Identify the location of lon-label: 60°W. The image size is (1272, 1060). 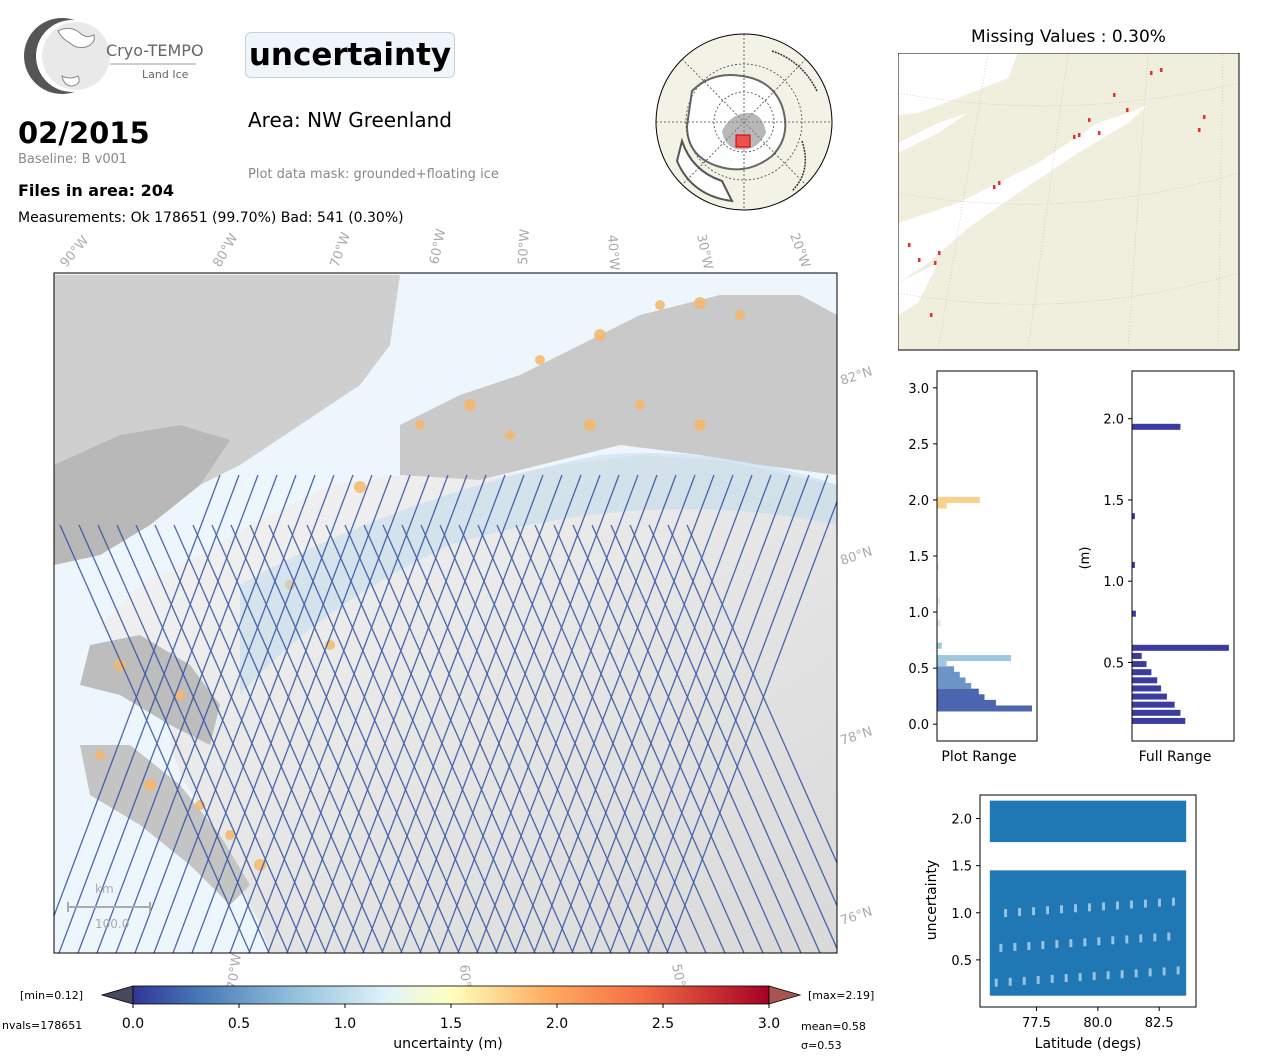
(438, 246).